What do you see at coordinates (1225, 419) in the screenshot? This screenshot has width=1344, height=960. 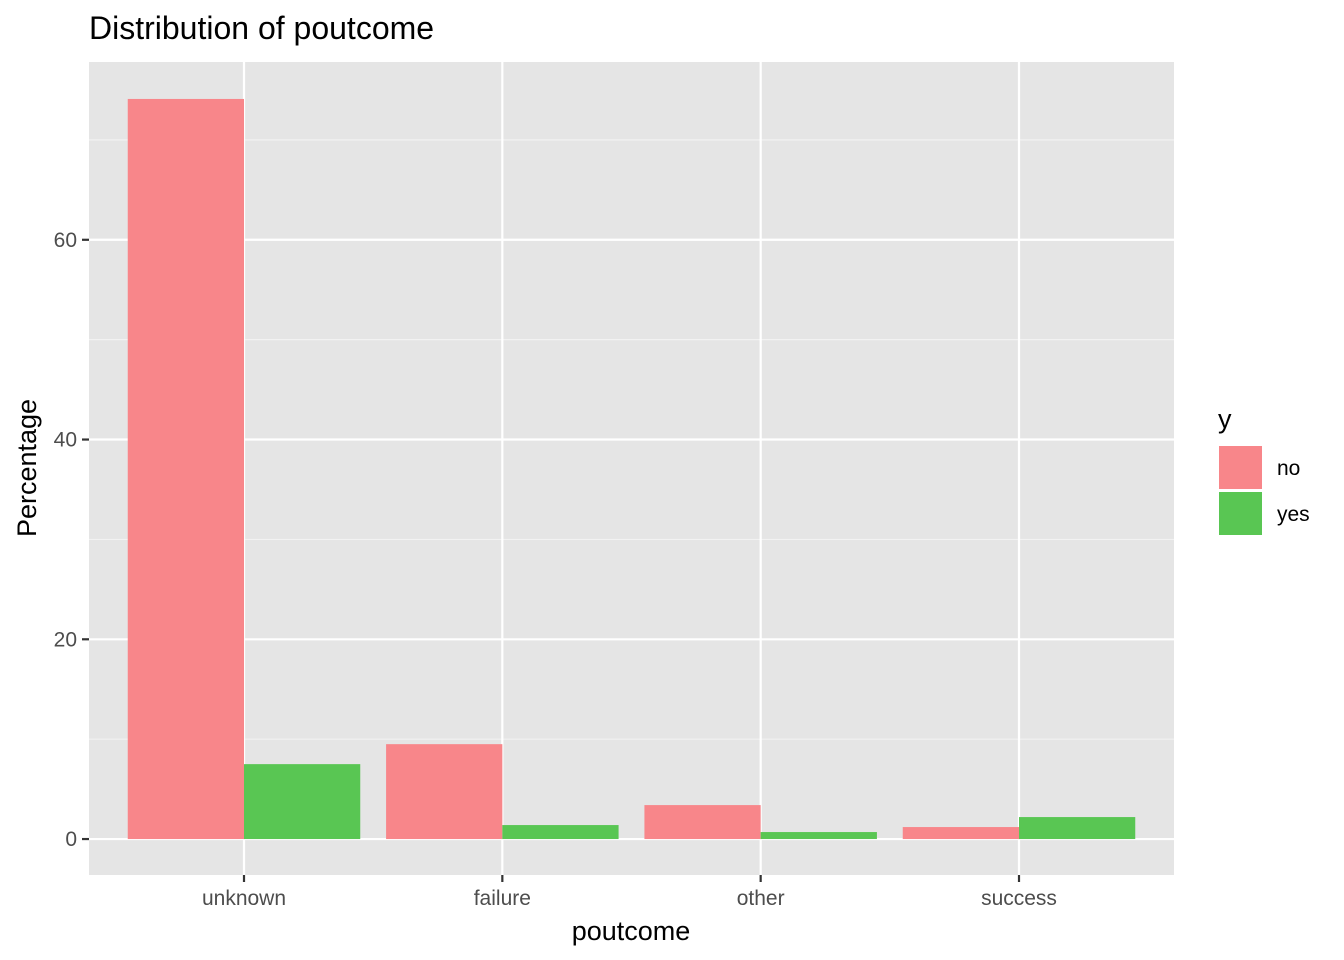 I see `legend-title: y` at bounding box center [1225, 419].